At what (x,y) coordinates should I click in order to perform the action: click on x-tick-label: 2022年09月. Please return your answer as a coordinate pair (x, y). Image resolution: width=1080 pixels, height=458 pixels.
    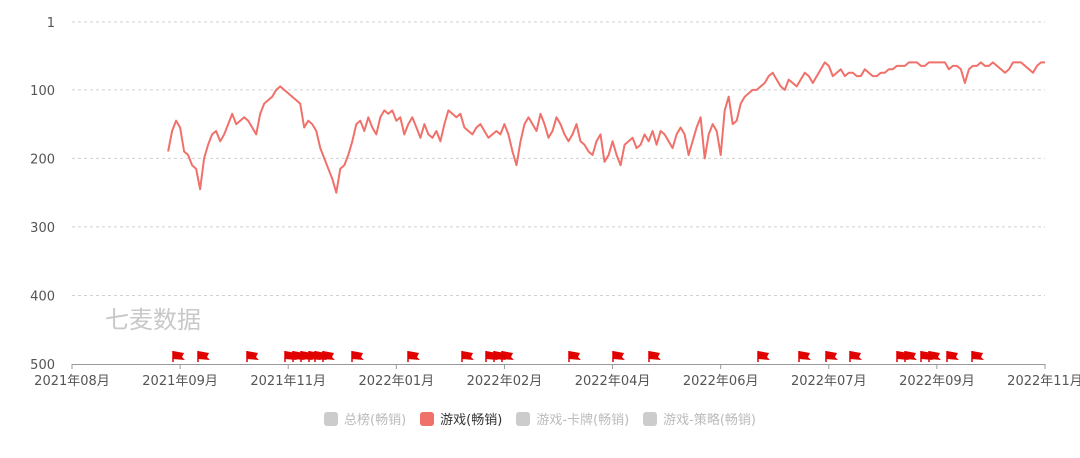
    Looking at the image, I should click on (937, 381).